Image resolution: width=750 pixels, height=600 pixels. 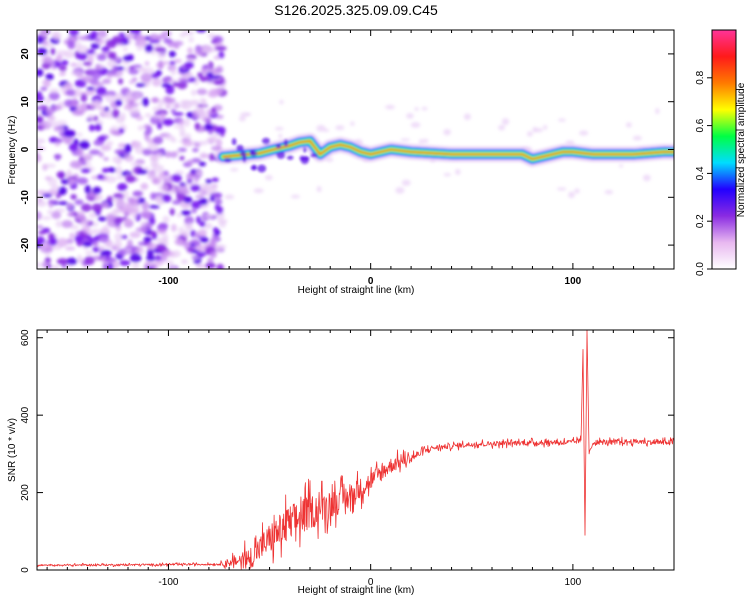 I want to click on ridge-band, so click(x=448, y=150).